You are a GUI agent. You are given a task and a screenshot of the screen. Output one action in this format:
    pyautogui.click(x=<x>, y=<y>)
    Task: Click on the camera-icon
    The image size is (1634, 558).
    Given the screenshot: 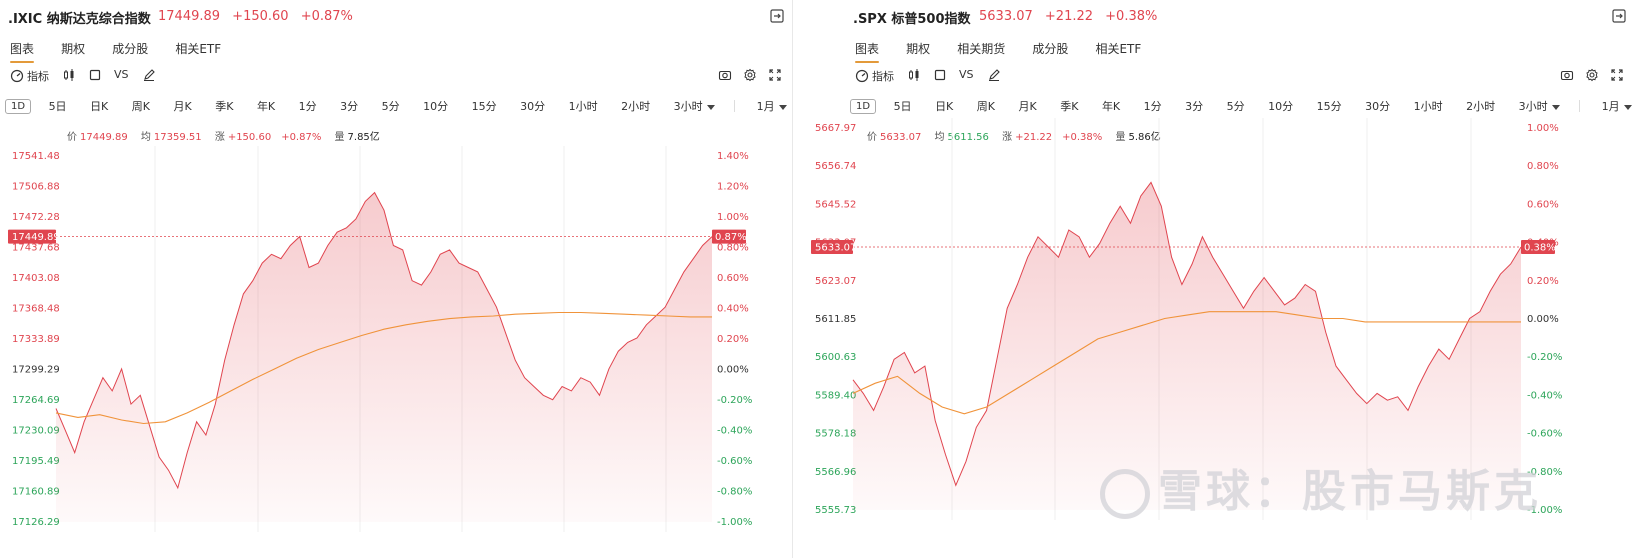 What is the action you would take?
    pyautogui.click(x=725, y=75)
    